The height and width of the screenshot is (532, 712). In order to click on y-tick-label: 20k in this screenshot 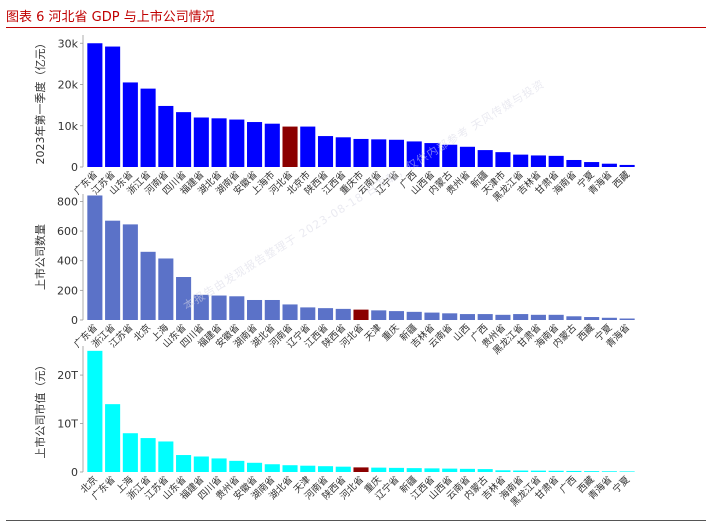, I will do `click(68, 85)`.